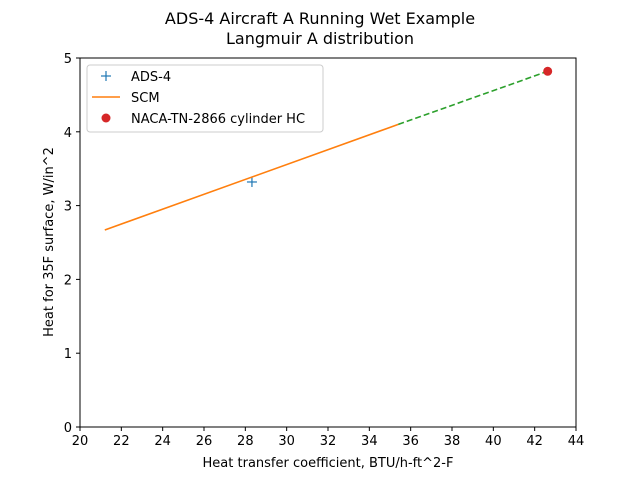  What do you see at coordinates (106, 118) in the screenshot?
I see `legend-handle-naca` at bounding box center [106, 118].